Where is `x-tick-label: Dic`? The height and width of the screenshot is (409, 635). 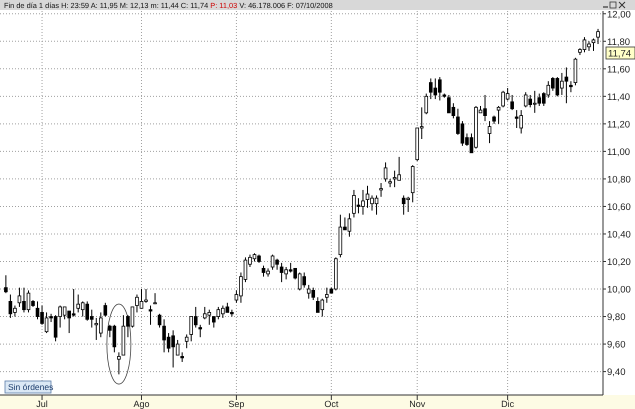
x-tick-label: Dic is located at coordinates (508, 404).